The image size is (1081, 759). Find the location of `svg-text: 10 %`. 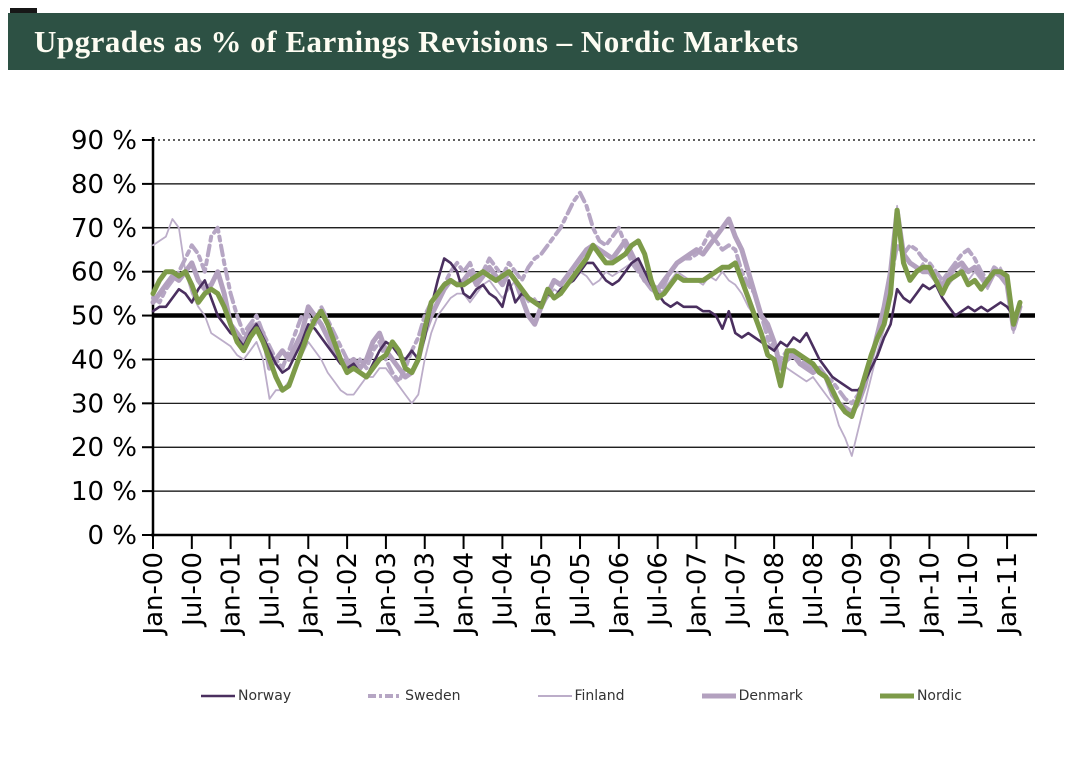

svg-text: 10 % is located at coordinates (104, 492).